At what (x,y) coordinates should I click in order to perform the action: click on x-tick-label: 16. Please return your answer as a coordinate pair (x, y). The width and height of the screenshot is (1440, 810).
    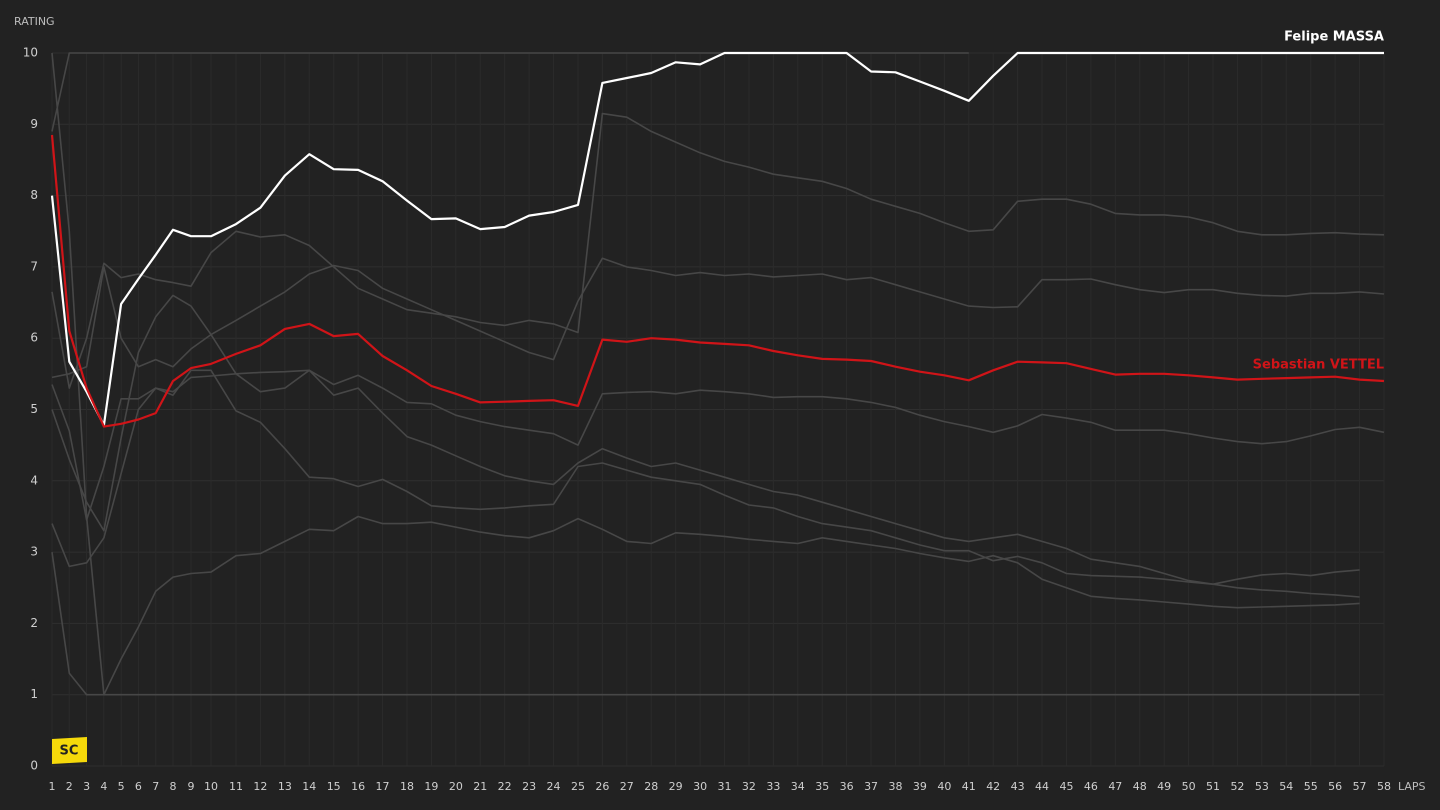
    Looking at the image, I should click on (358, 786).